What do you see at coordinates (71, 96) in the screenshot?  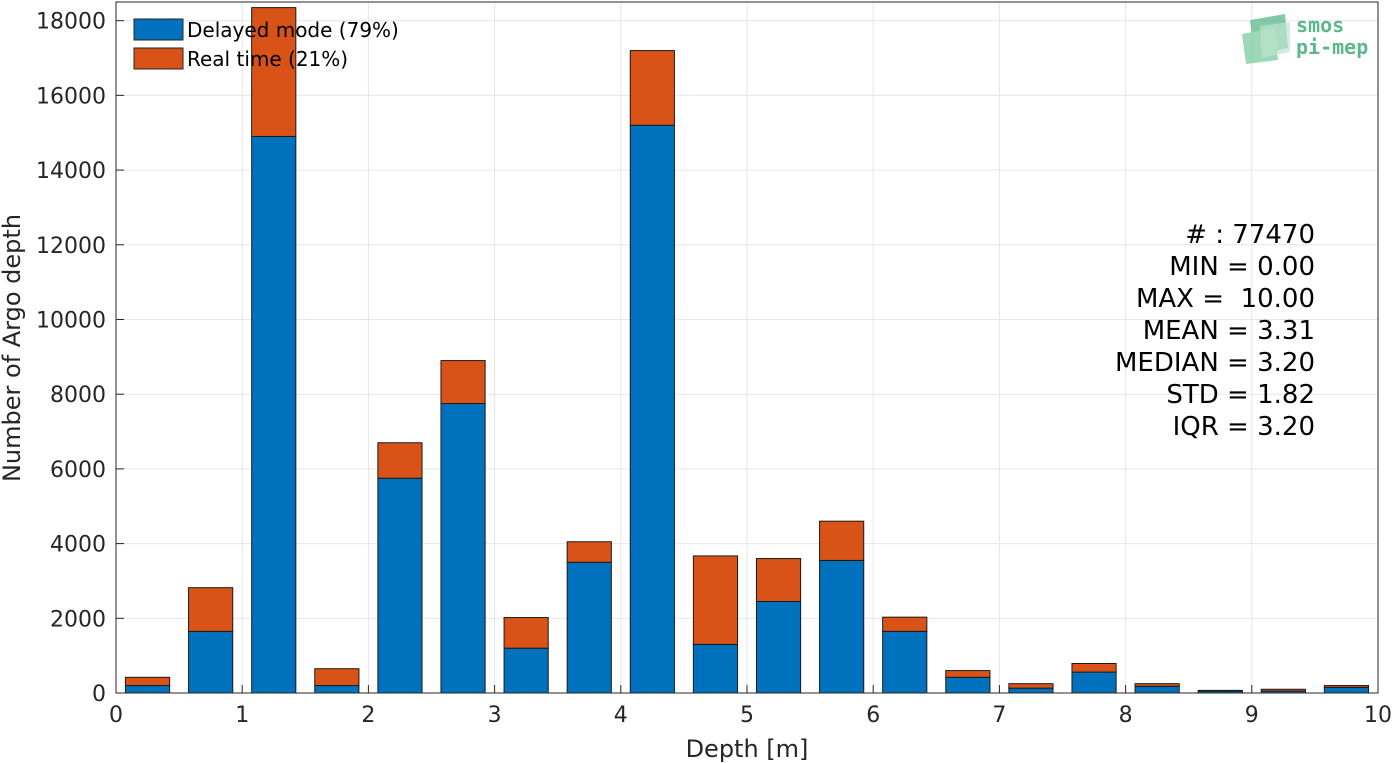 I see `y-tick-label: 16000` at bounding box center [71, 96].